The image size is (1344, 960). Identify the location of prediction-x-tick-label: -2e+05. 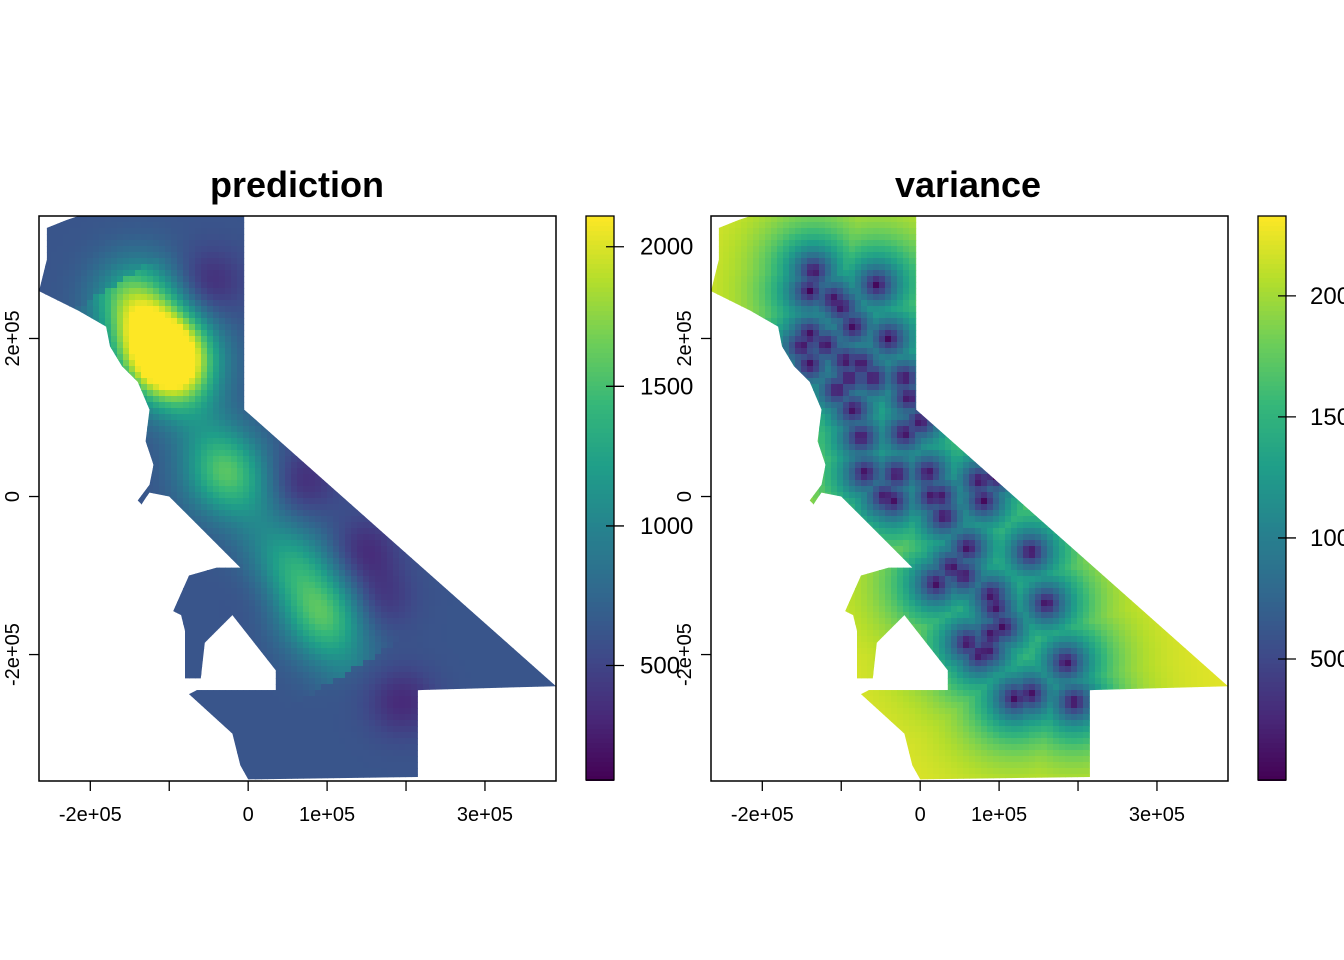
(90, 815).